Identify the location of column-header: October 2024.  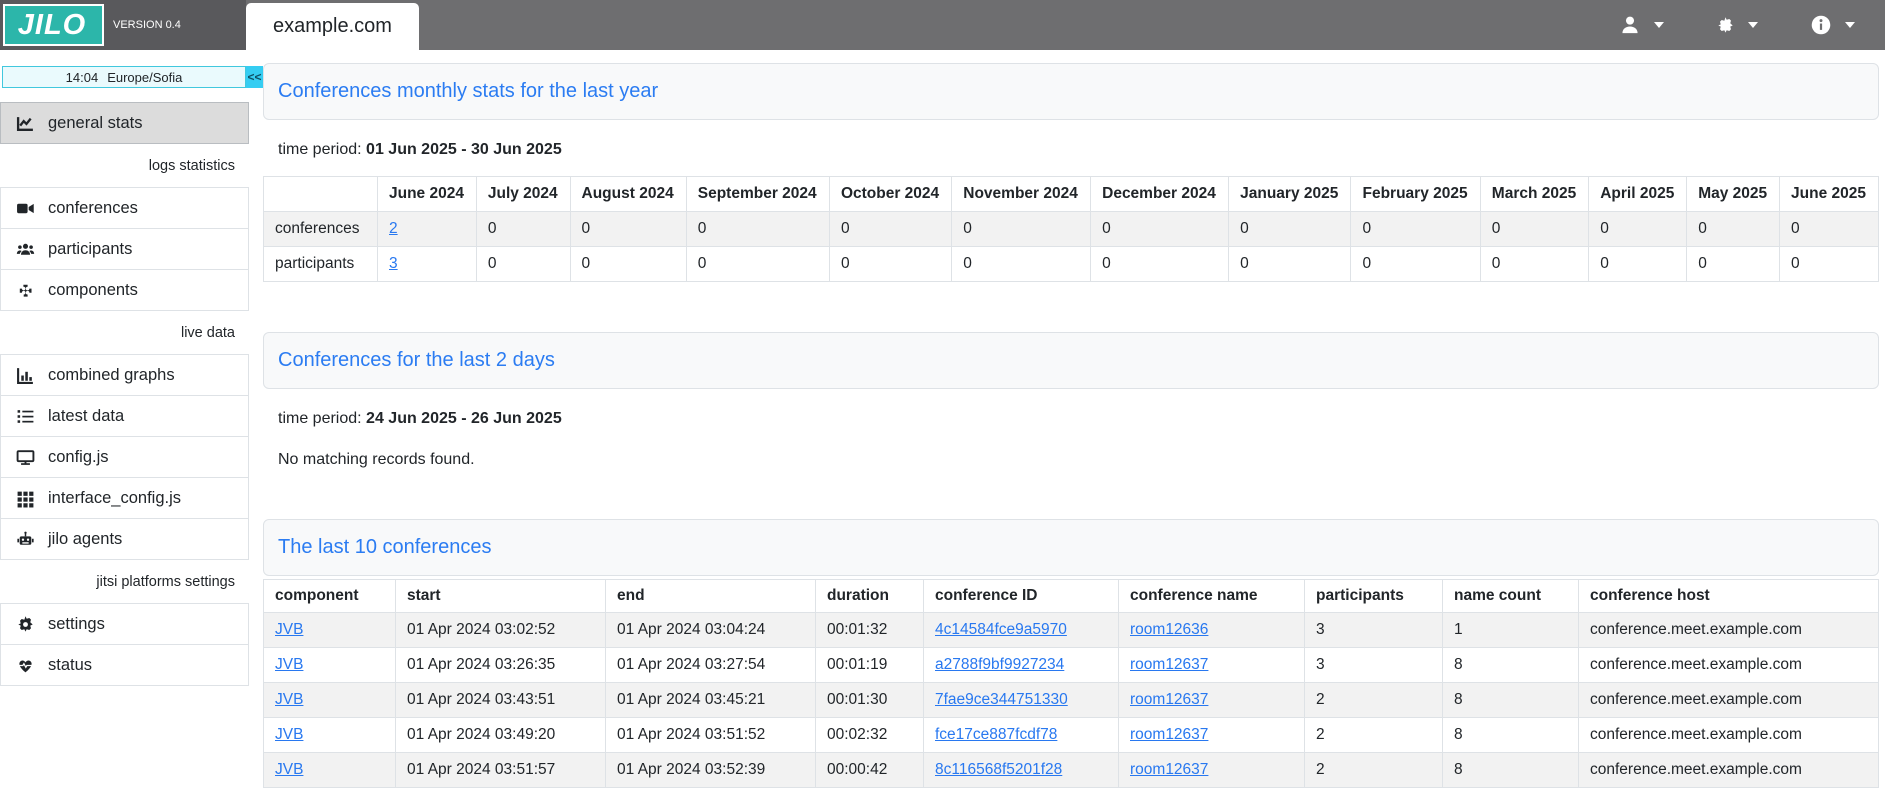
(890, 194).